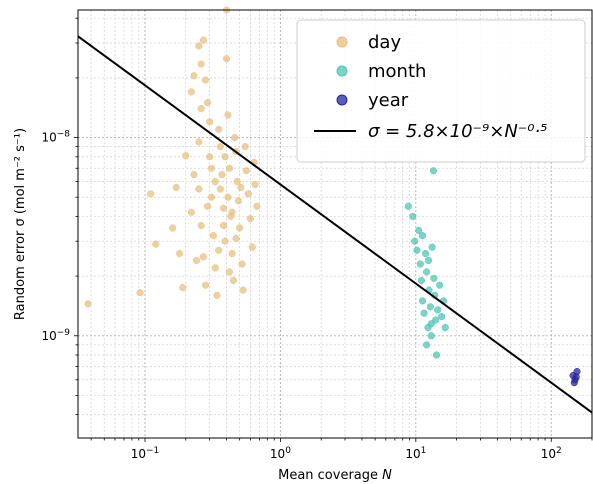  I want to click on point-year, so click(576, 377).